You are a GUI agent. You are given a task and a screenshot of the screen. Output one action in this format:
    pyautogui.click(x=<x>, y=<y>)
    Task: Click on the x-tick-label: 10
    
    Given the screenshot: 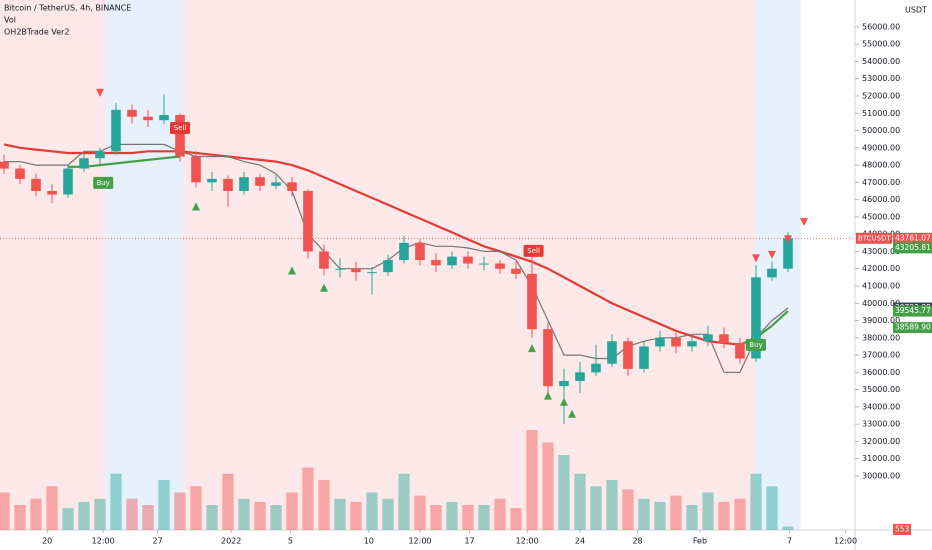 What is the action you would take?
    pyautogui.click(x=369, y=541)
    